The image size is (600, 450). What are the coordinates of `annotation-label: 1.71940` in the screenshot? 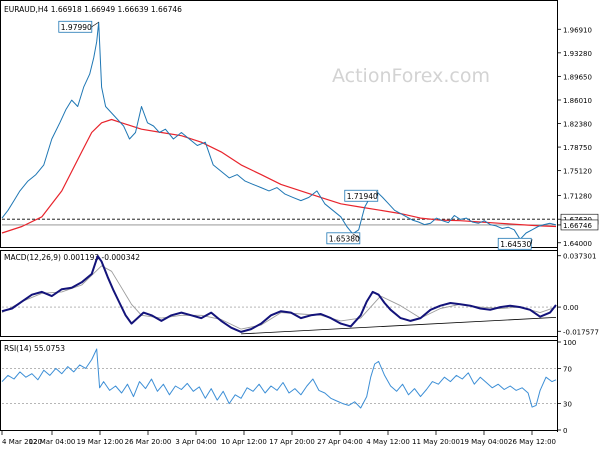 It's located at (362, 196).